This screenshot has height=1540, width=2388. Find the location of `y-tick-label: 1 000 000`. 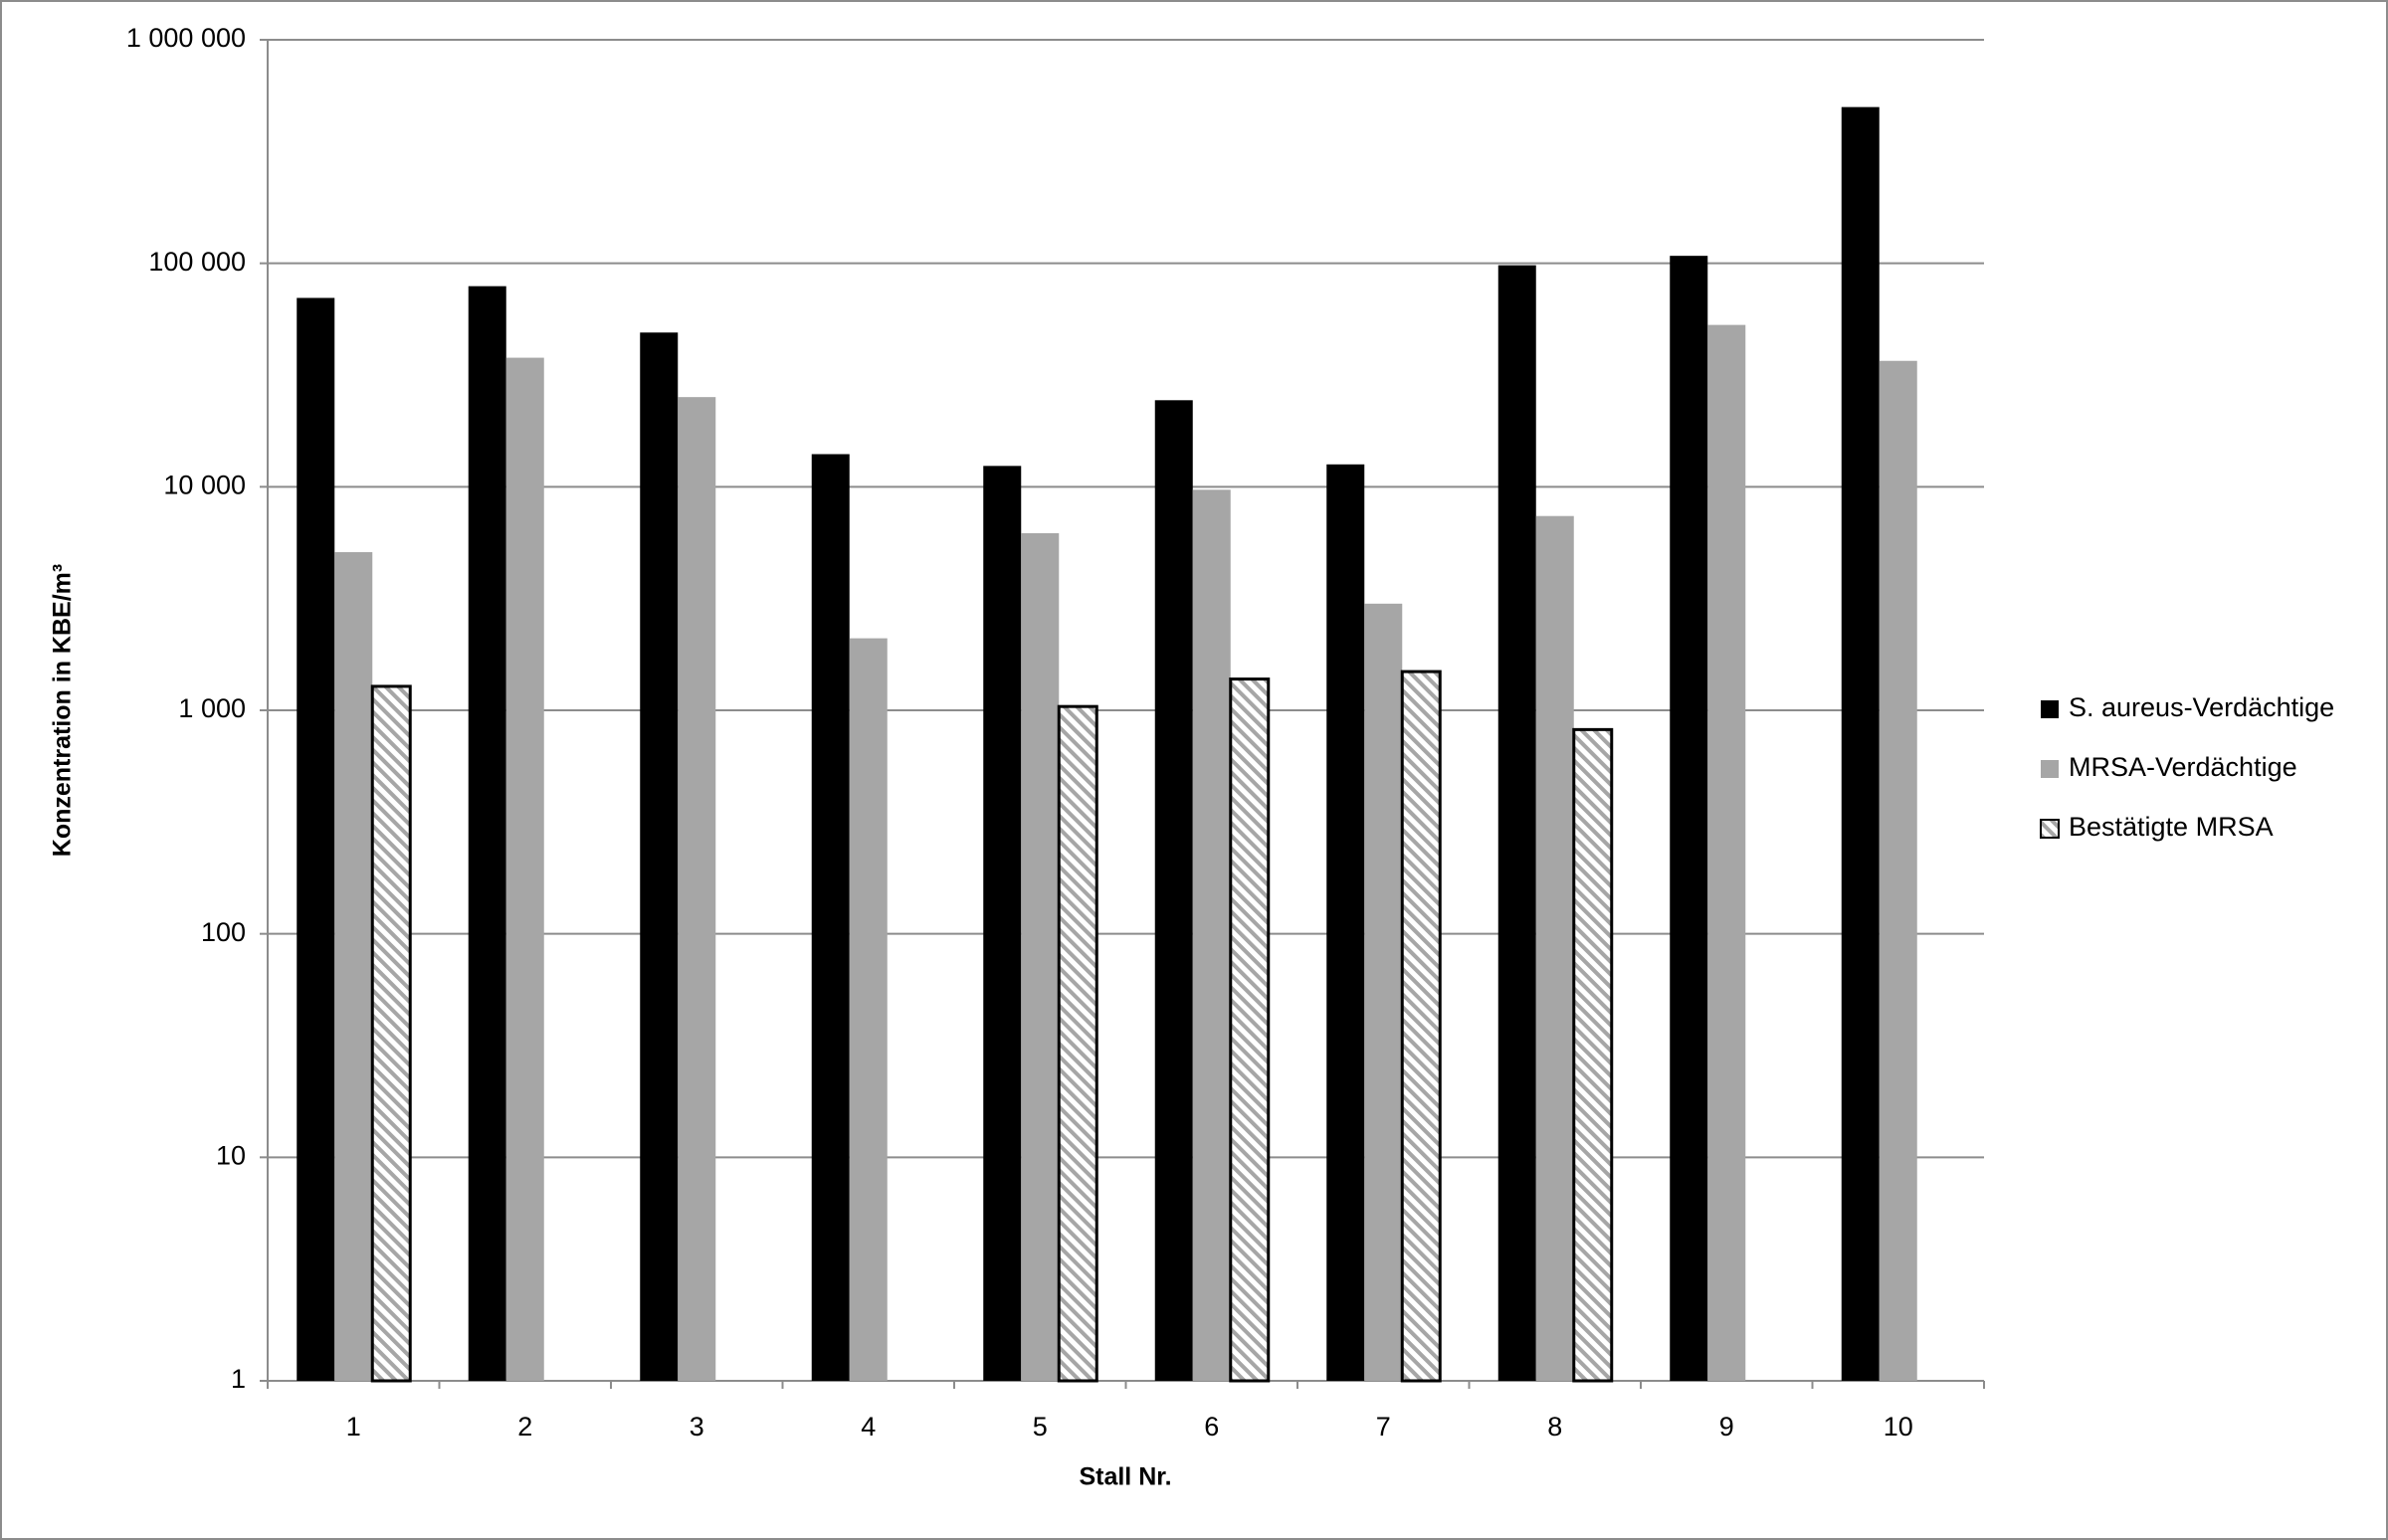

y-tick-label: 1 000 000 is located at coordinates (186, 38).